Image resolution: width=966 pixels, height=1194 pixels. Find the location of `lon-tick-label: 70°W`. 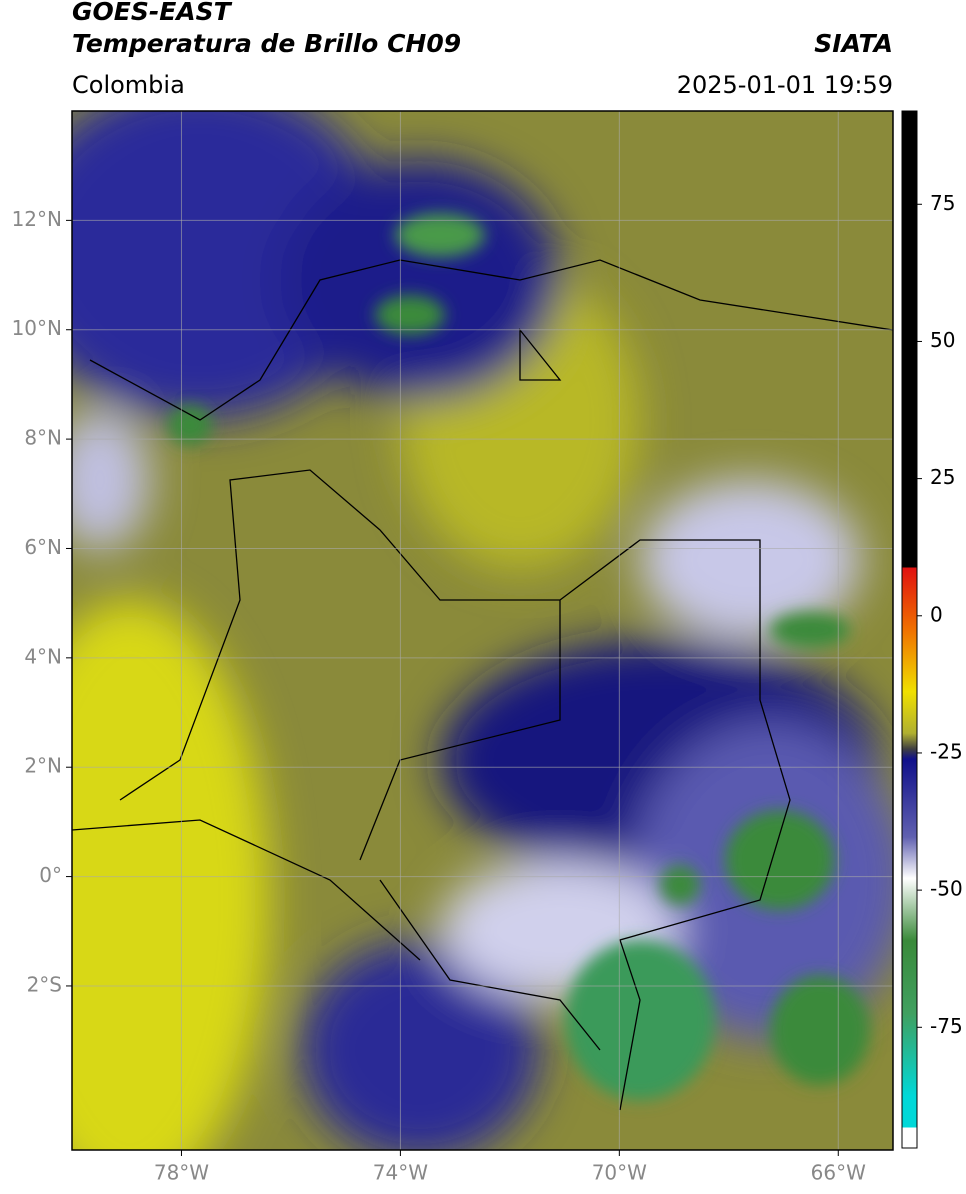

lon-tick-label: 70°W is located at coordinates (619, 1173).